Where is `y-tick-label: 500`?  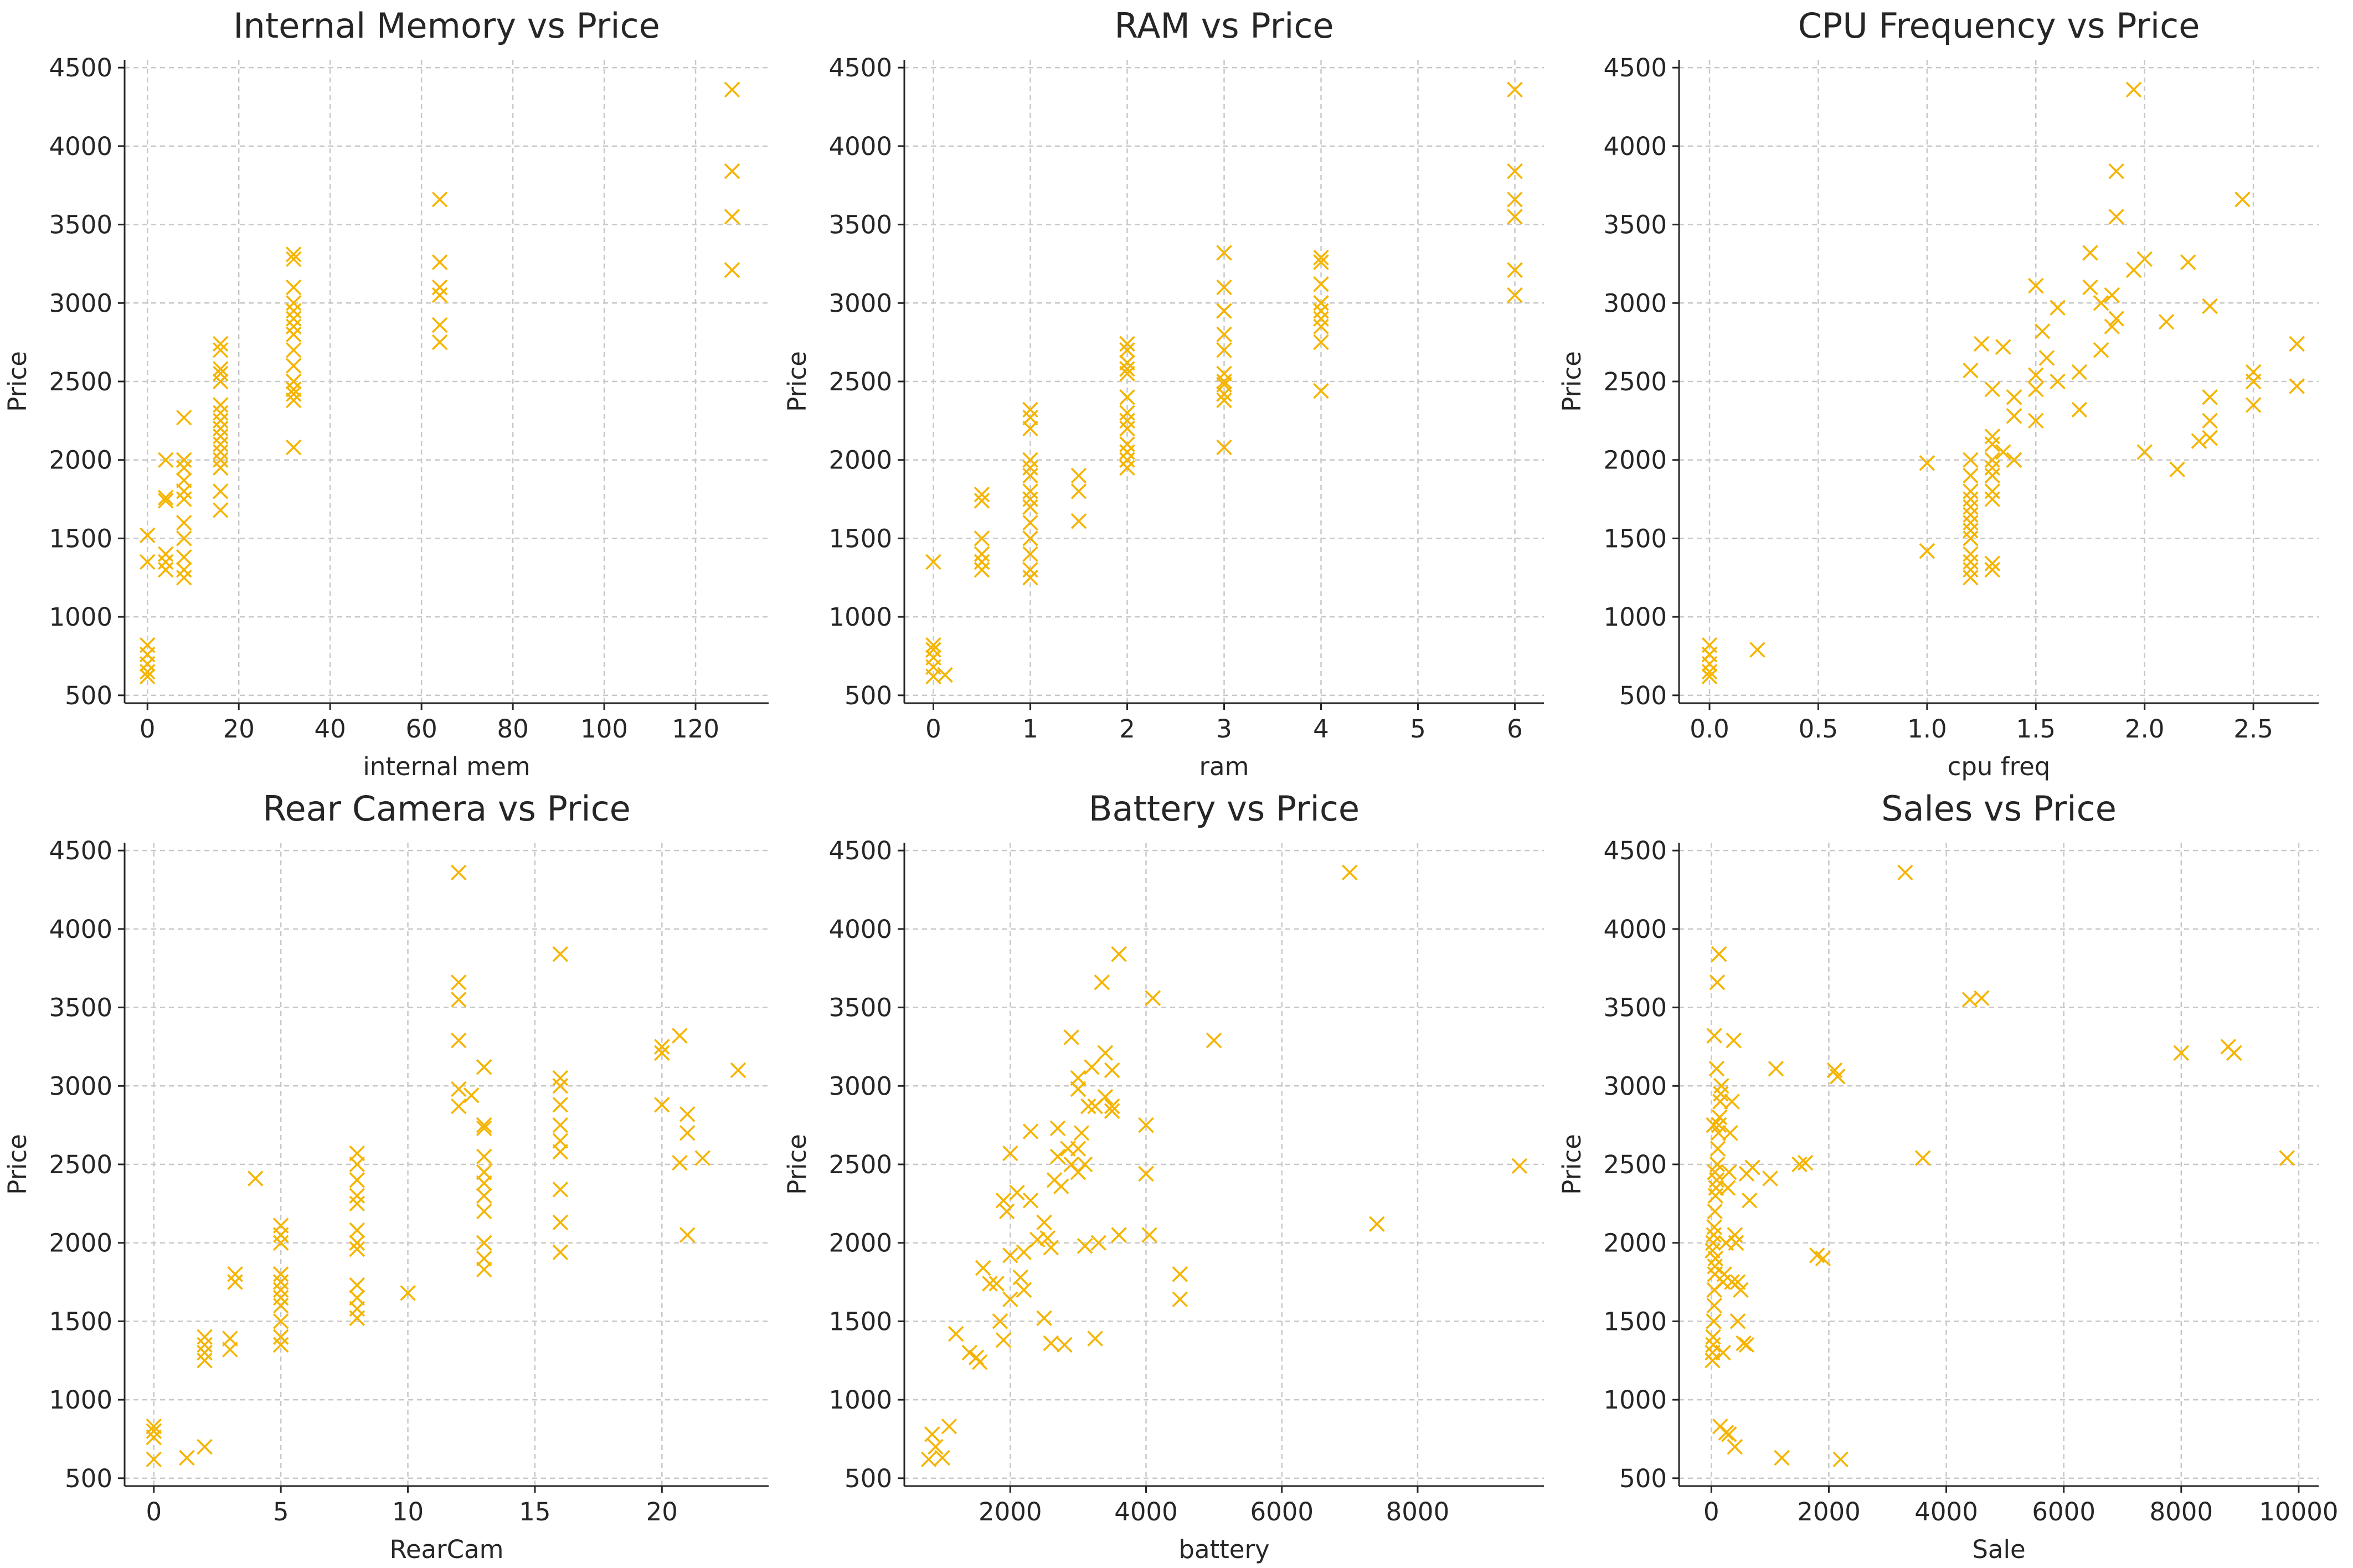 y-tick-label: 500 is located at coordinates (88, 1478).